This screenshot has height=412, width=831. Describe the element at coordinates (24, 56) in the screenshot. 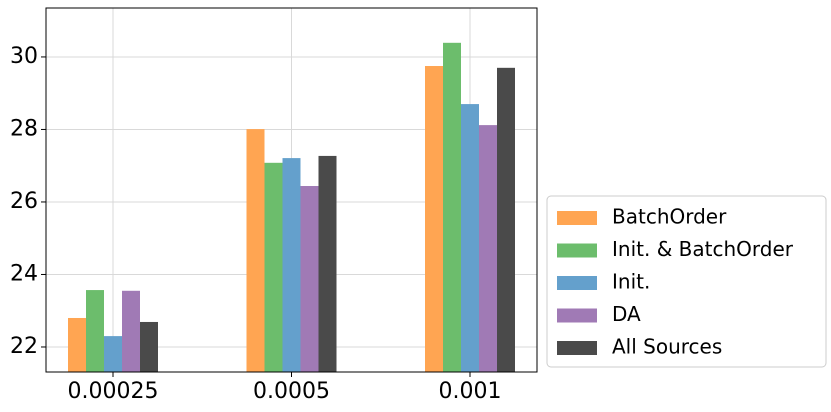

I see `y-tick-label: 30` at that location.